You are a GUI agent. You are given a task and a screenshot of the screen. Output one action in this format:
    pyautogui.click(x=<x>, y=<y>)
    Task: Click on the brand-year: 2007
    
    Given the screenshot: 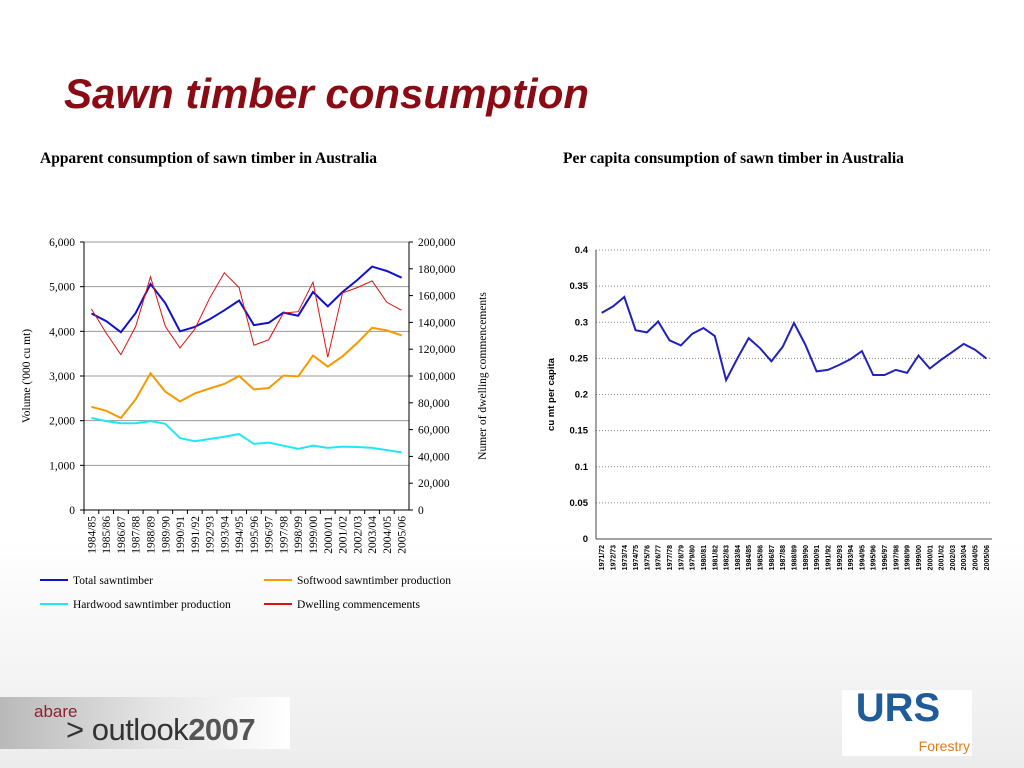 What is the action you would take?
    pyautogui.click(x=222, y=729)
    